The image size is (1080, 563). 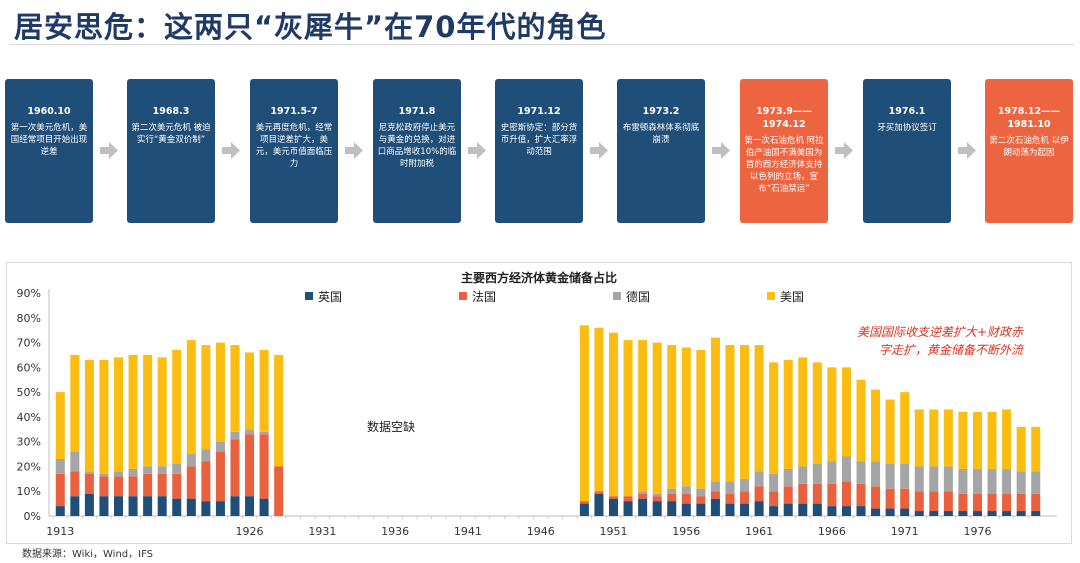 I want to click on bar-英国-1979, so click(x=1021, y=513).